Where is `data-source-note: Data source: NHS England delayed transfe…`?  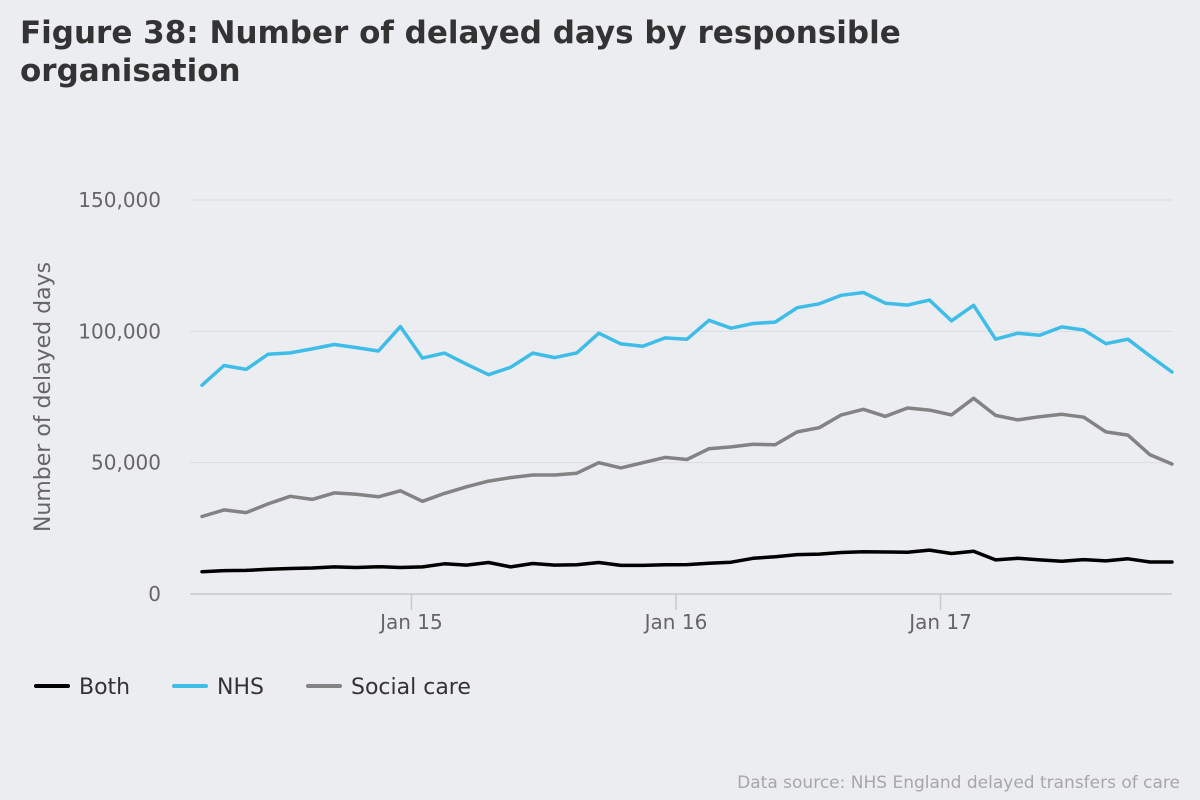
data-source-note: Data source: NHS England delayed transfe… is located at coordinates (958, 783).